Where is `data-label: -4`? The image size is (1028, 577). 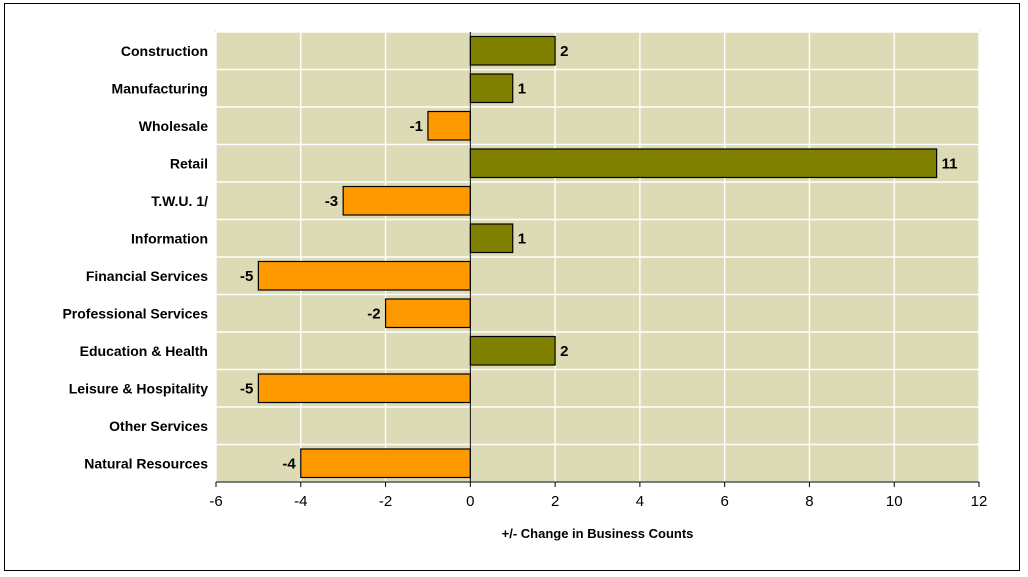
data-label: -4 is located at coordinates (289, 463).